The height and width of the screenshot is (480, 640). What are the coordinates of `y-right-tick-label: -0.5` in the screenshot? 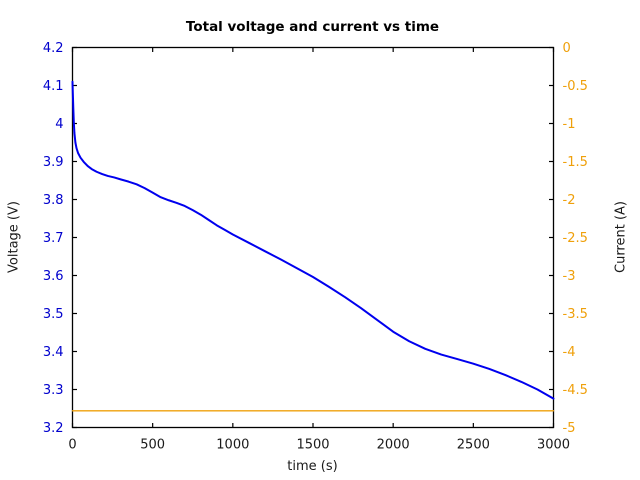 It's located at (575, 86).